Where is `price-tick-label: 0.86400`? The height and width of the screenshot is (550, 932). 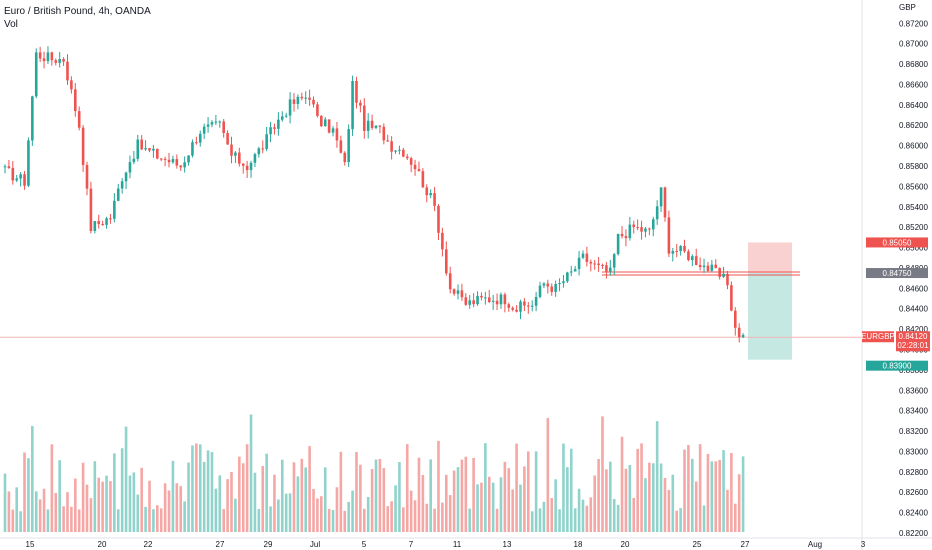 price-tick-label: 0.86400 is located at coordinates (913, 105).